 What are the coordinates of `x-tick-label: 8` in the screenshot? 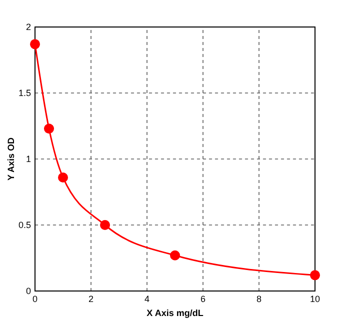 It's located at (259, 299).